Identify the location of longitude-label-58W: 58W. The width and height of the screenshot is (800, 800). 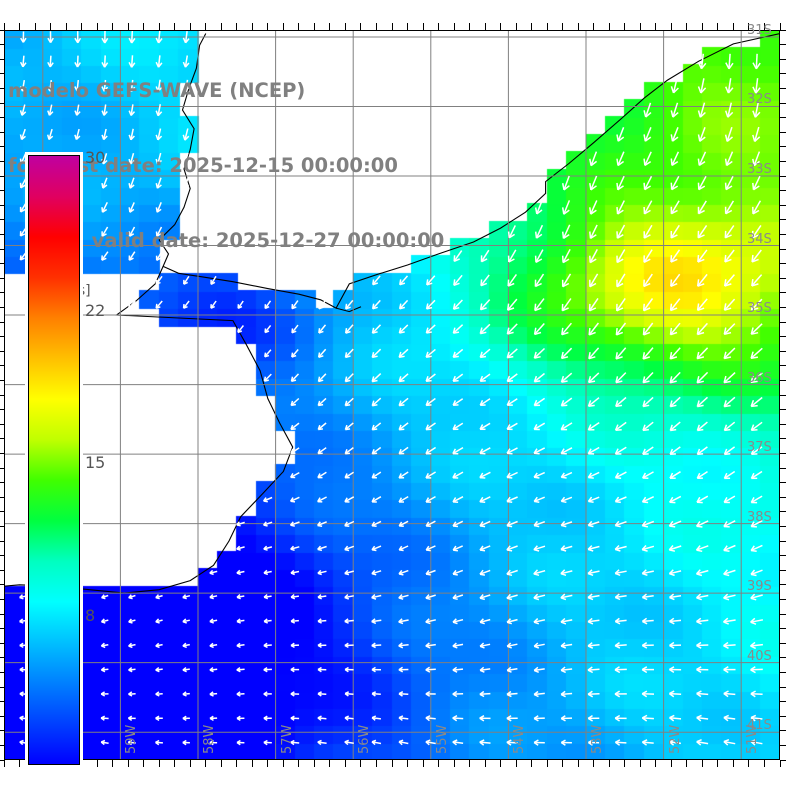
(209, 739).